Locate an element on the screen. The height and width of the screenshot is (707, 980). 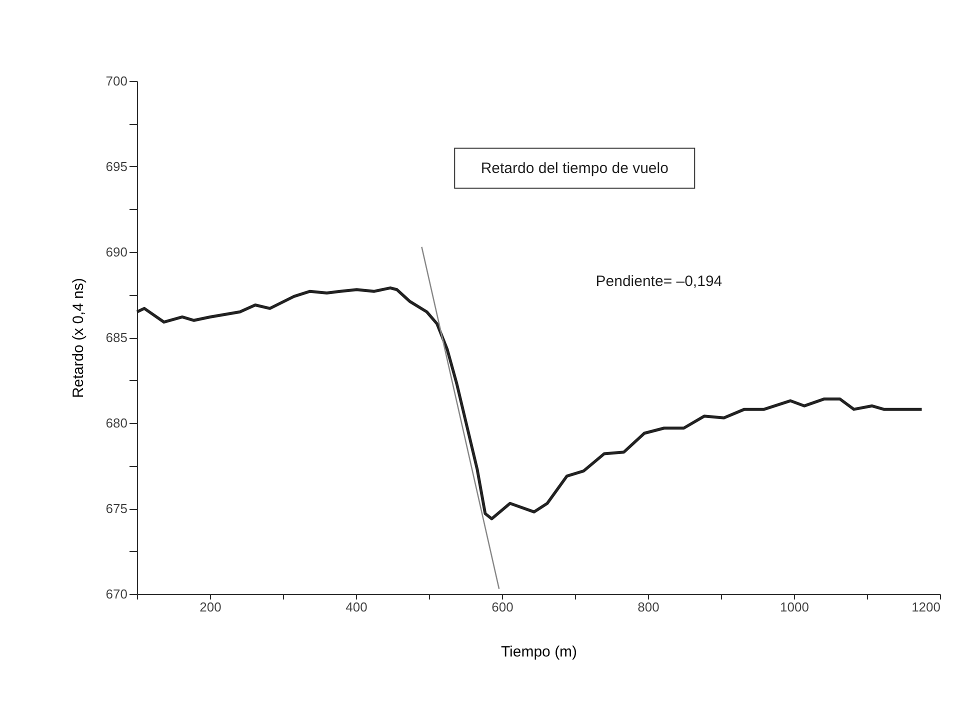
y-tick-label: 695 is located at coordinates (117, 166).